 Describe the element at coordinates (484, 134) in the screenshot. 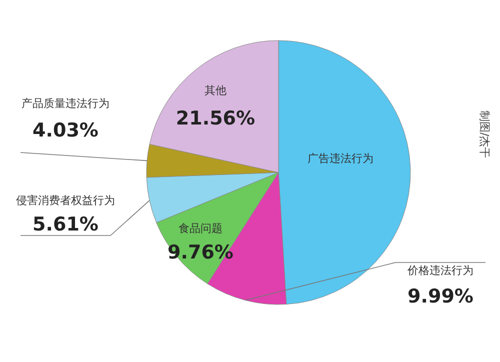

I see `text: 制图/杰干` at that location.